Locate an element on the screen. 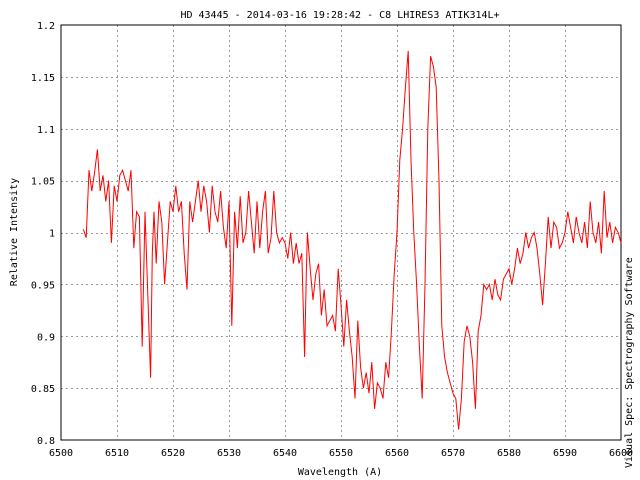 This screenshot has height=480, width=640. y-tick-label: 0.9 is located at coordinates (46, 337).